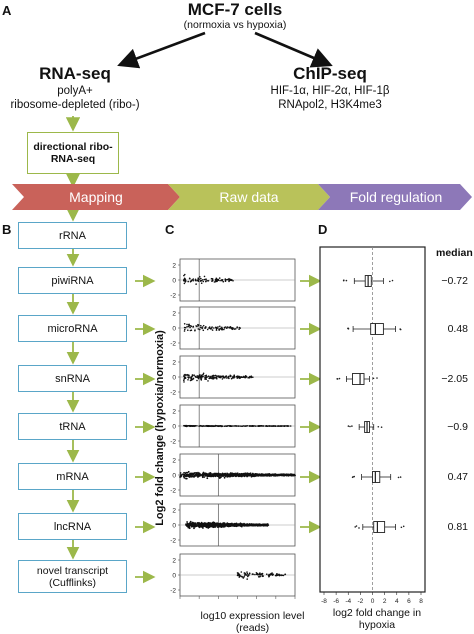 The width and height of the screenshot is (474, 634). What do you see at coordinates (72, 476) in the screenshot?
I see `flow-box-mrna: mRNA` at bounding box center [72, 476].